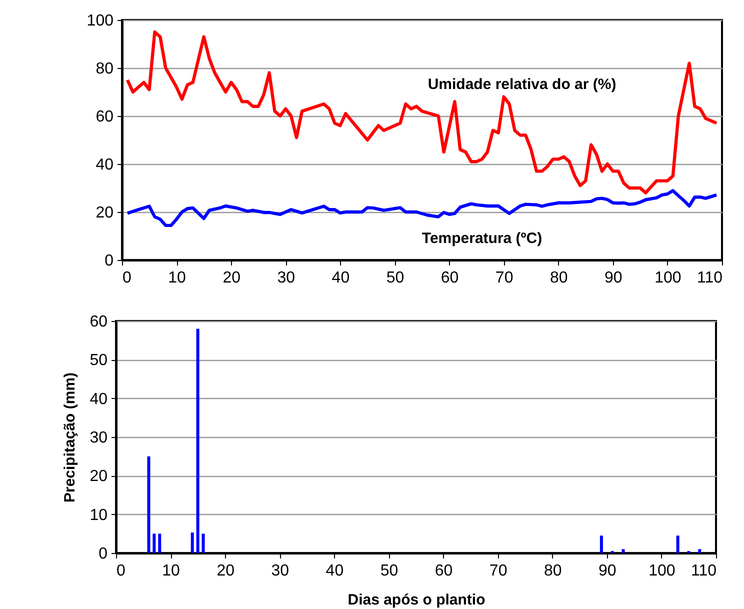  Describe the element at coordinates (99, 515) in the screenshot. I see `y-tick-label: 10` at that location.